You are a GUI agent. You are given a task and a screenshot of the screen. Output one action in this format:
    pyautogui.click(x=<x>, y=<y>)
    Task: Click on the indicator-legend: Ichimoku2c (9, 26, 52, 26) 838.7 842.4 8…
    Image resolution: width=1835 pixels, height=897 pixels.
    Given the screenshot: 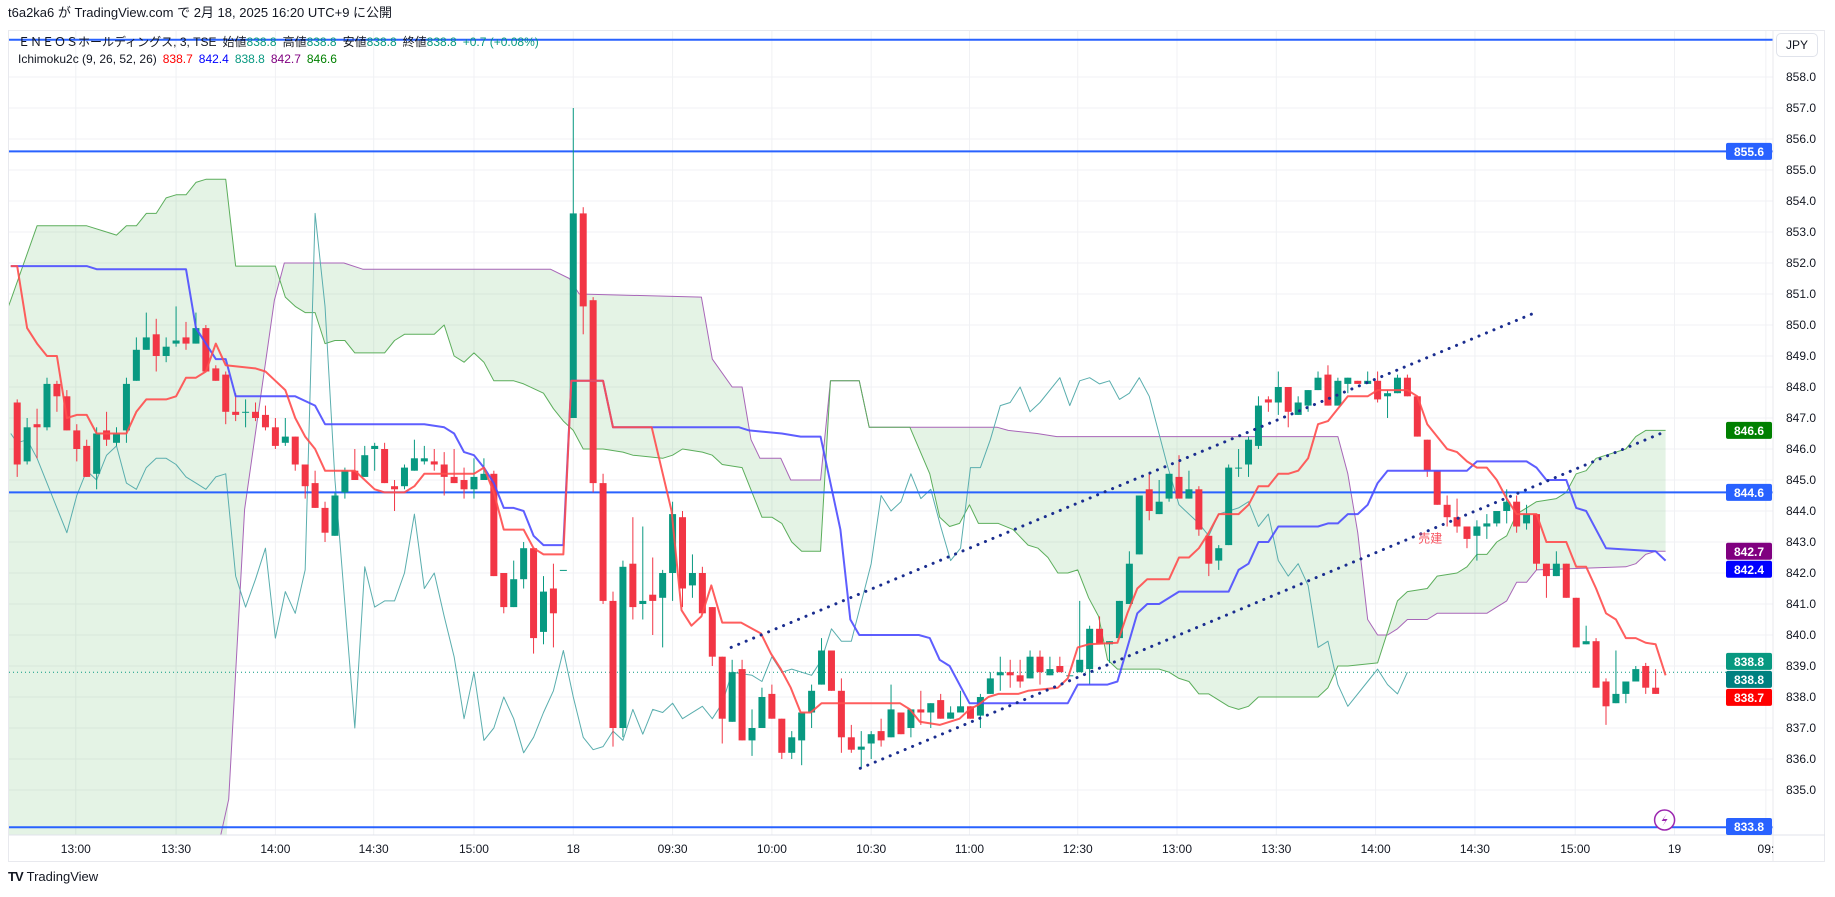 What is the action you would take?
    pyautogui.click(x=278, y=59)
    